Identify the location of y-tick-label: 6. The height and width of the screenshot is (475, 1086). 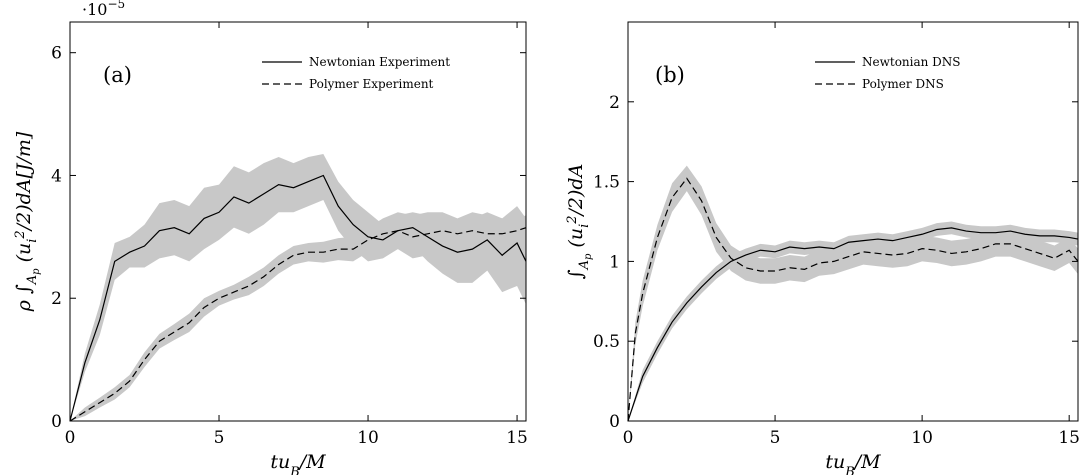
(56, 54).